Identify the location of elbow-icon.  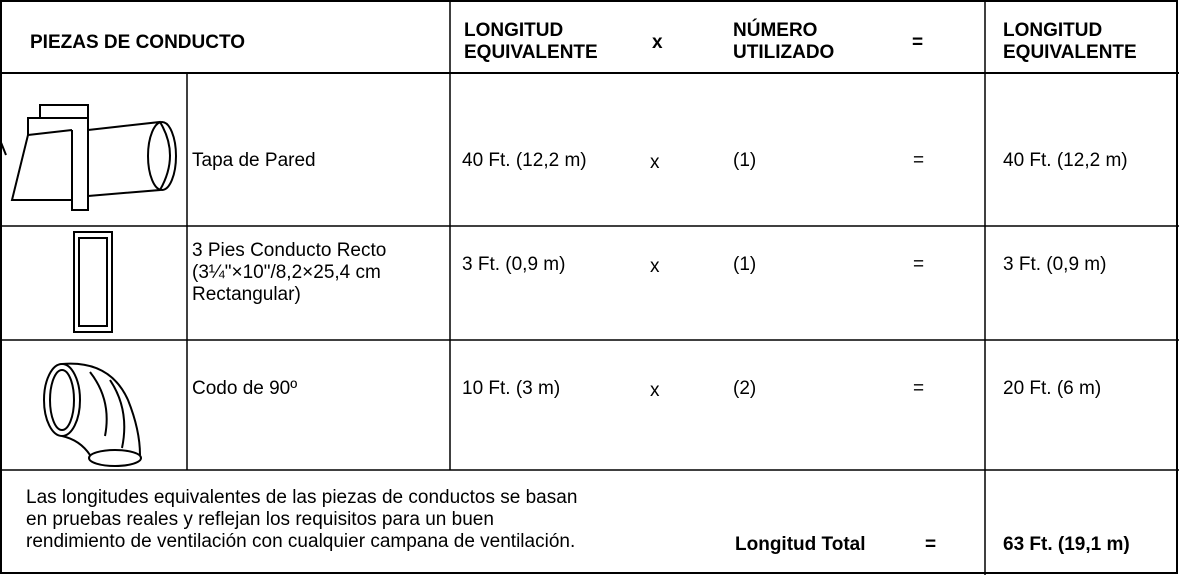
(92, 414).